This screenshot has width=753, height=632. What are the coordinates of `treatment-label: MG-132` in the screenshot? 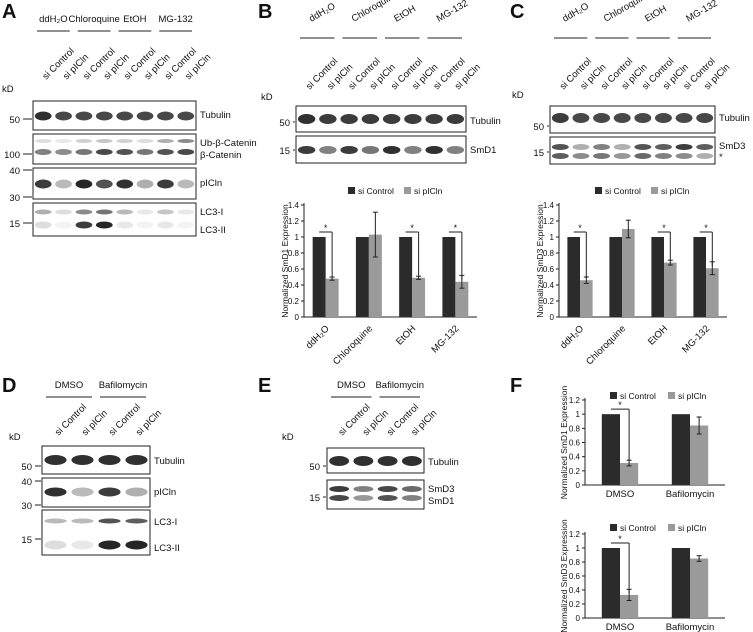 It's located at (701, 12).